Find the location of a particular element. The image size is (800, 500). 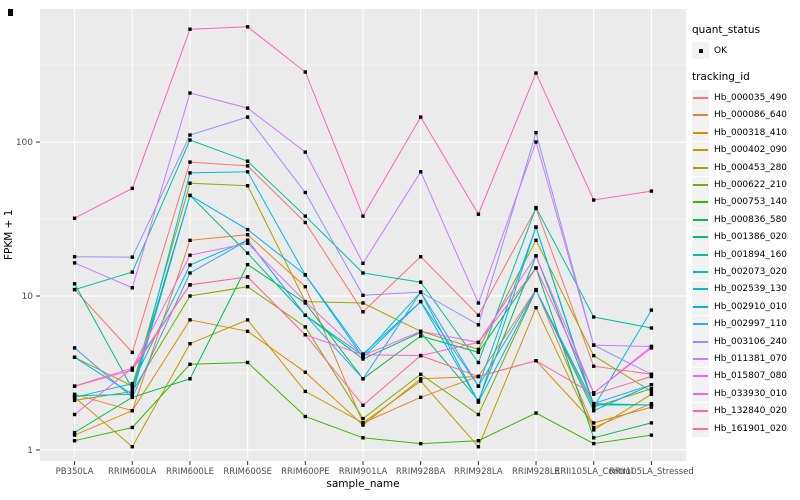

legend-item: Hb_001894_160 is located at coordinates (745, 255).